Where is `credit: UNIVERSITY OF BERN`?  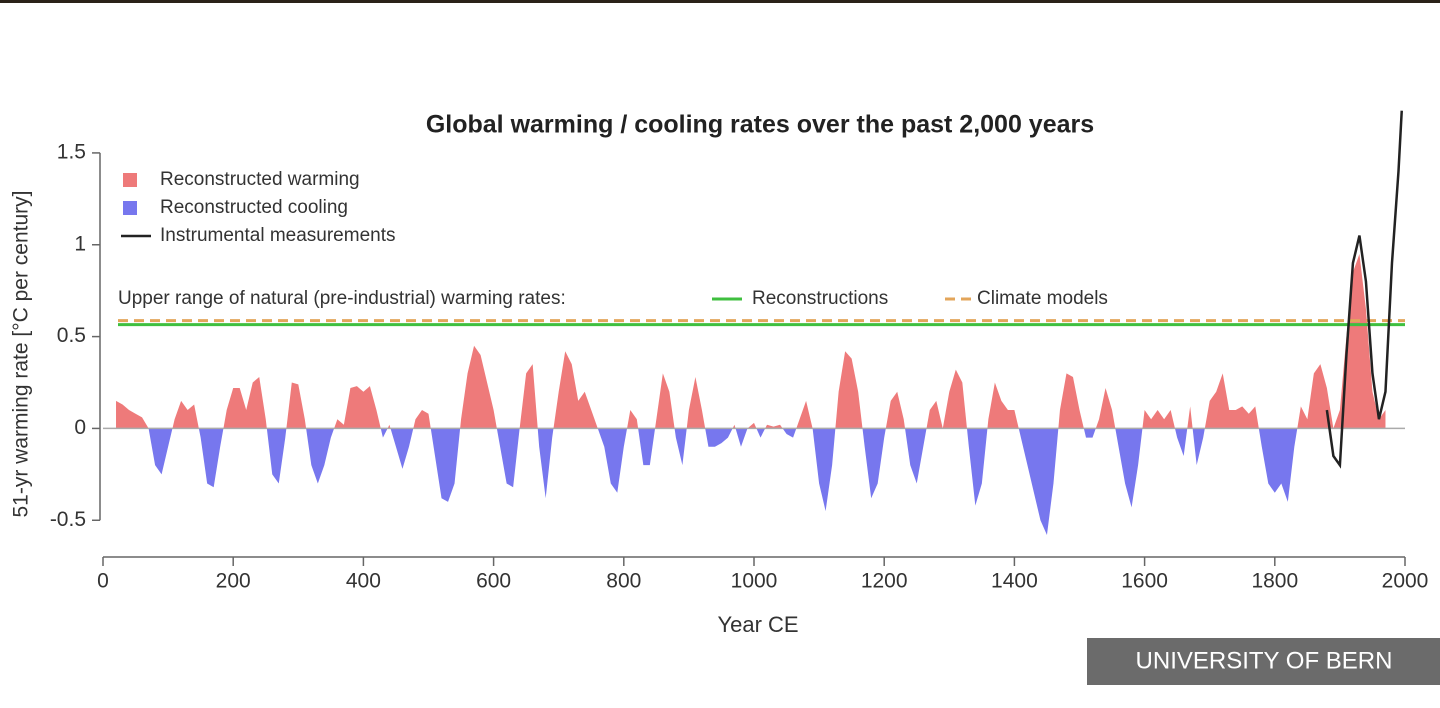 credit: UNIVERSITY OF BERN is located at coordinates (1264, 660).